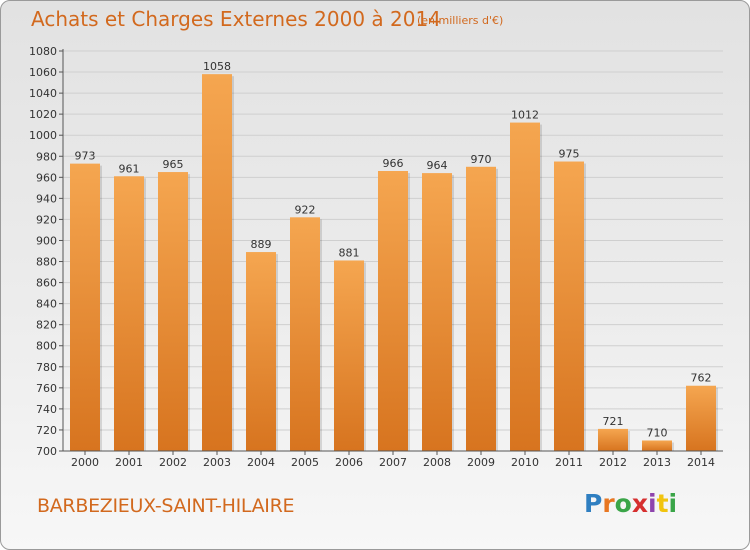  I want to click on brand-letter: r, so click(608, 503).